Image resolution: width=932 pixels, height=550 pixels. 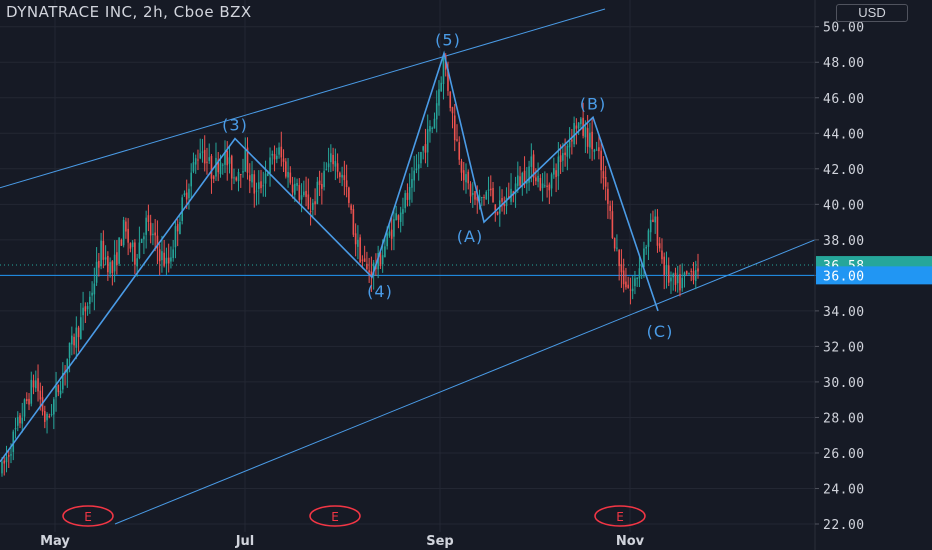 What do you see at coordinates (844, 276) in the screenshot?
I see `level-price-tag: 36.00` at bounding box center [844, 276].